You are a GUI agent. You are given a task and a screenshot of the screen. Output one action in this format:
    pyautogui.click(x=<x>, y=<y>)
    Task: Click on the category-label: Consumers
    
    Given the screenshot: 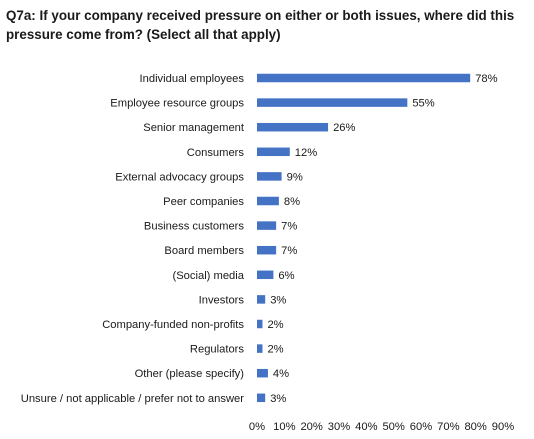 What is the action you would take?
    pyautogui.click(x=216, y=153)
    